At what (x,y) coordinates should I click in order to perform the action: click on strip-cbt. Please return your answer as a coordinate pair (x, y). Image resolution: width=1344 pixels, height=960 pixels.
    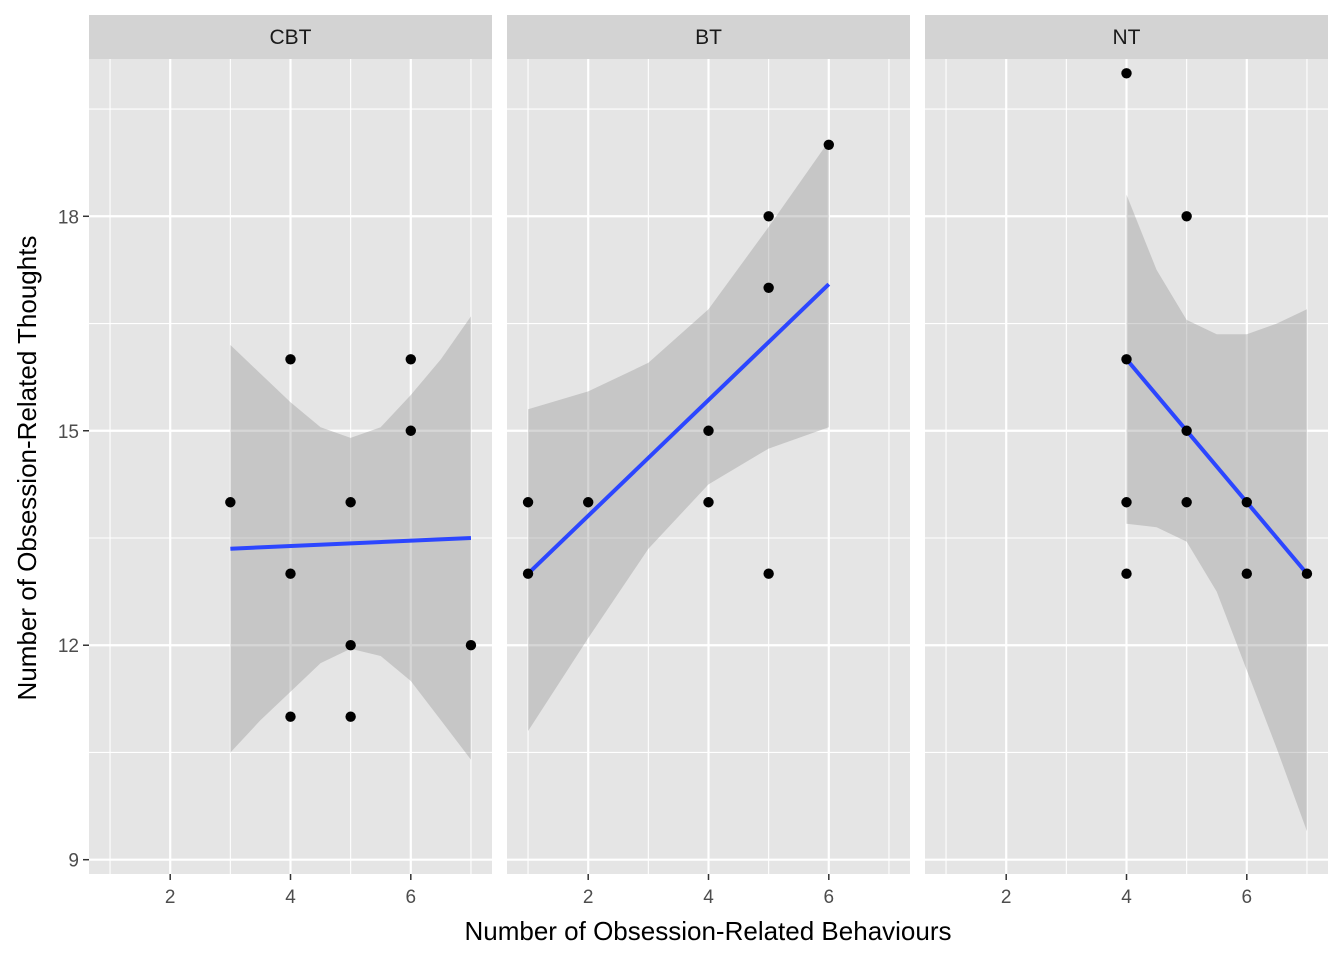
    Looking at the image, I should click on (290, 37).